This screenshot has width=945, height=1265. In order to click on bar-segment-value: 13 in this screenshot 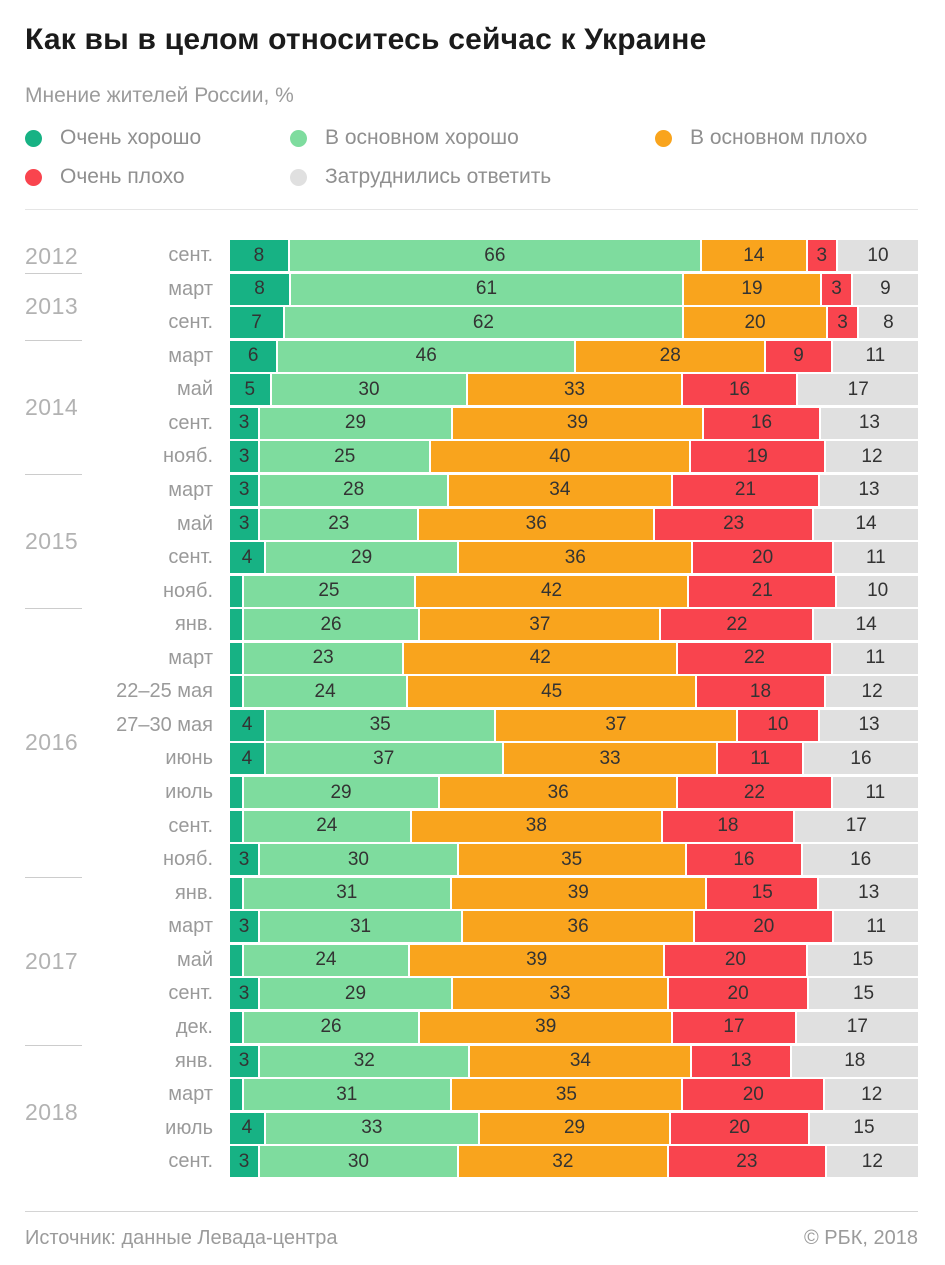, I will do `click(741, 1060)`.